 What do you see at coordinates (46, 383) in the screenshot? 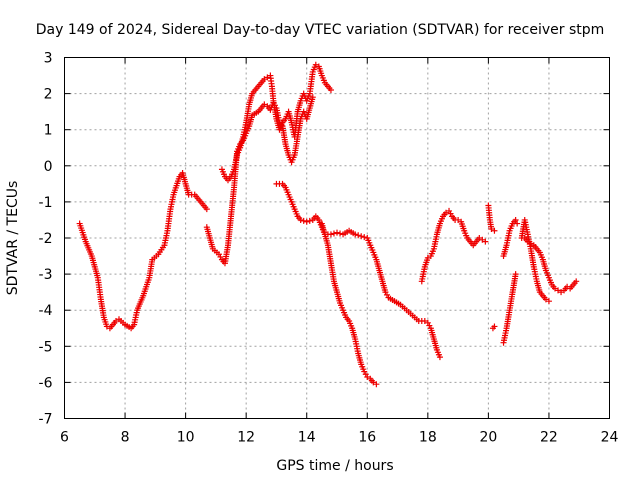
I see `y-tick-label: -6` at bounding box center [46, 383].